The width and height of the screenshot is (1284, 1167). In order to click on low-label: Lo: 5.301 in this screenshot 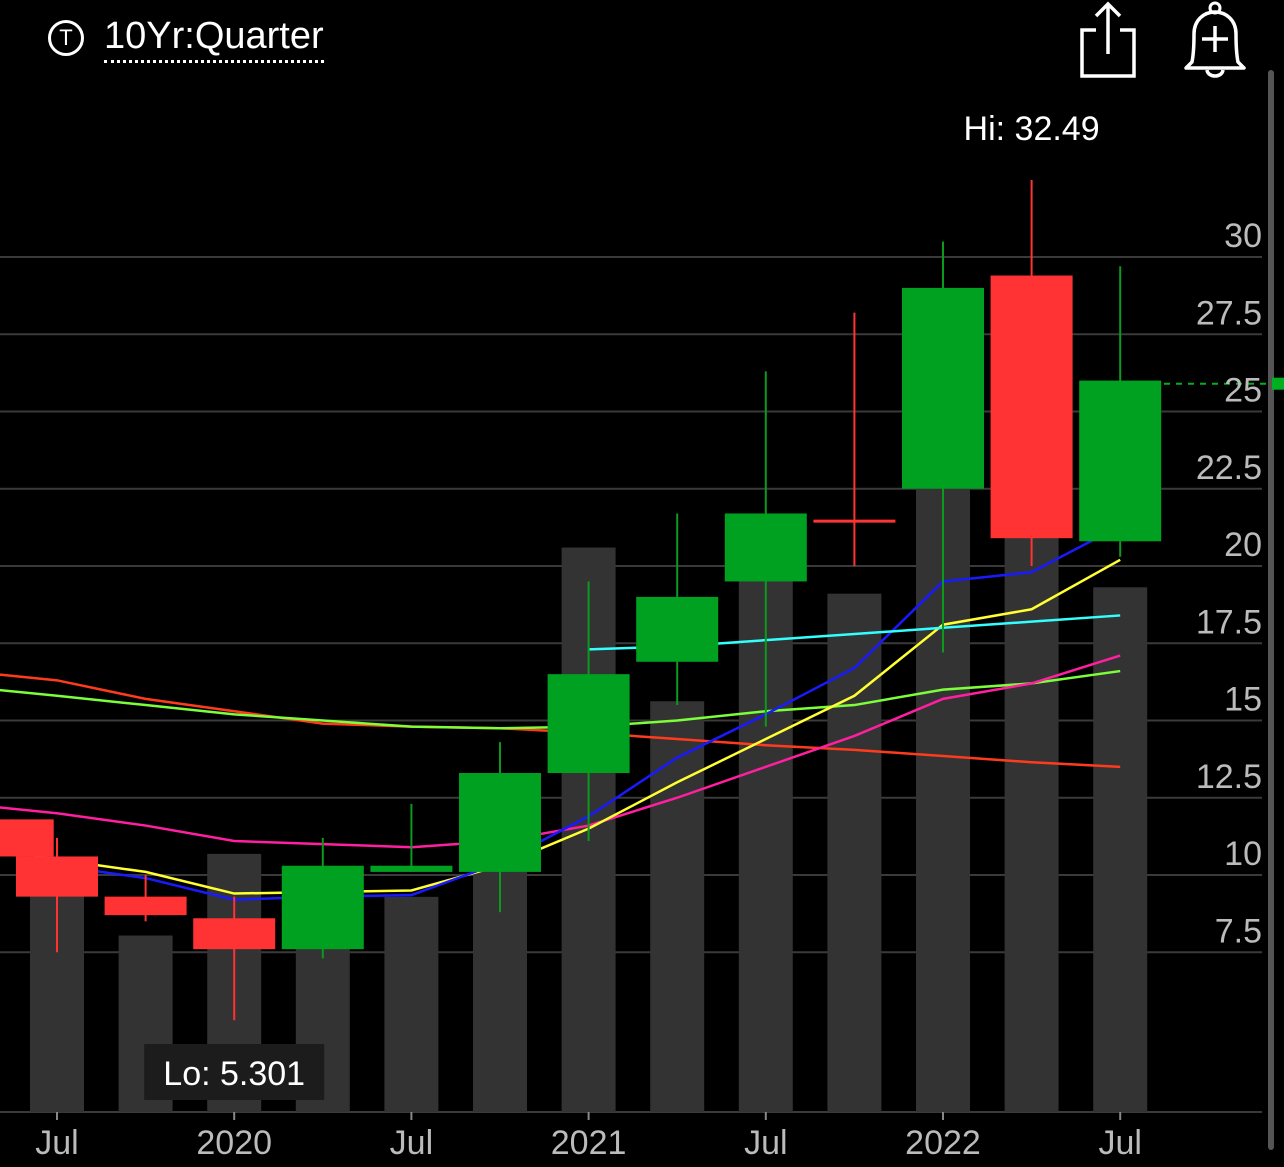, I will do `click(234, 1074)`.